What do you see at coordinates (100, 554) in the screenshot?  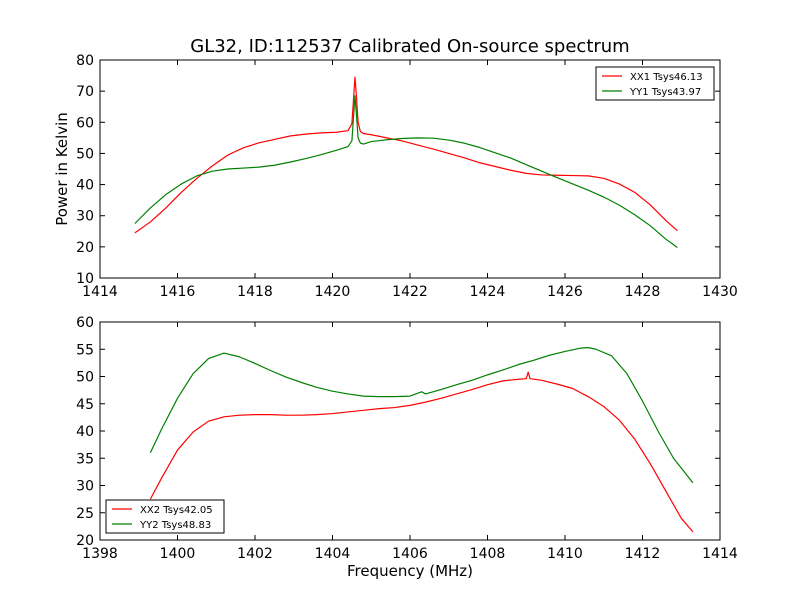 I see `x-tick-label: 1398` at bounding box center [100, 554].